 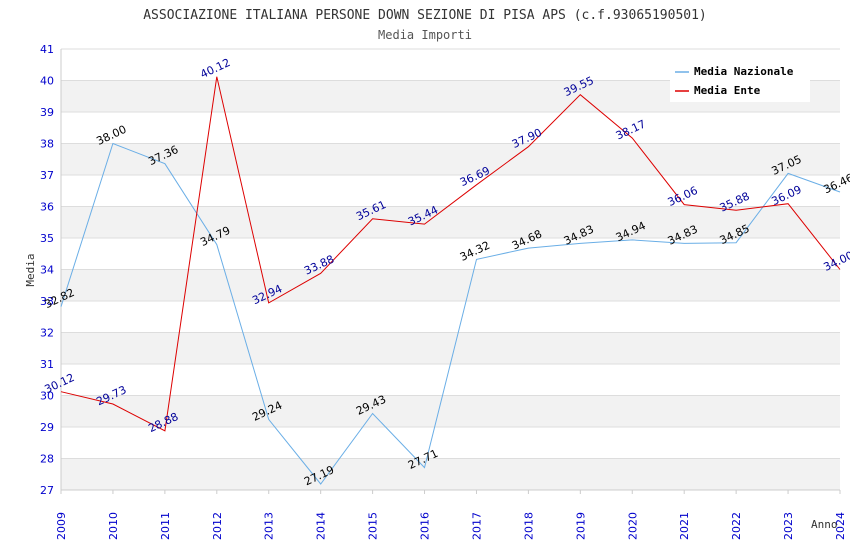 I want to click on y-tick-label: 34, so click(x=47, y=270).